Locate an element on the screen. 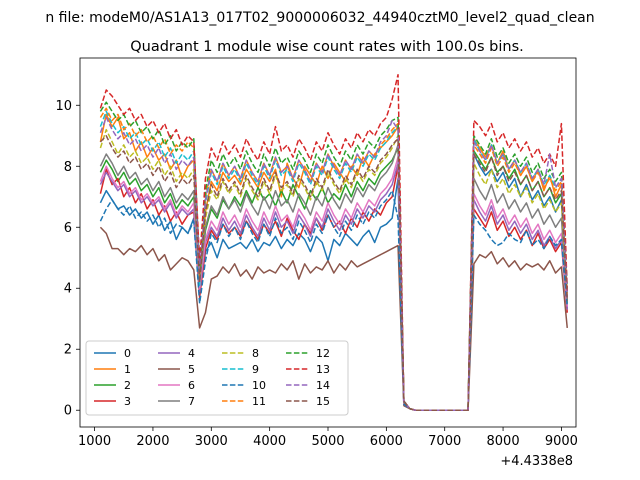 This screenshot has width=640, height=480. y-tick-label: 4 is located at coordinates (68, 289).